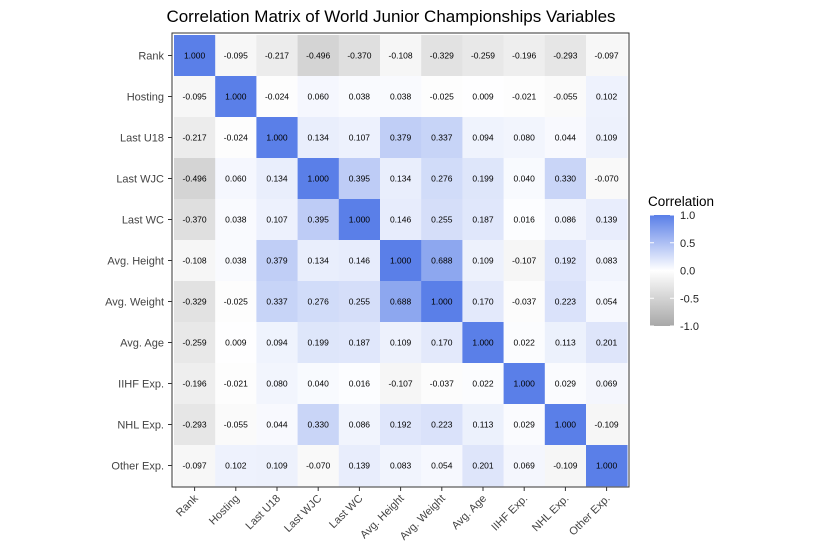 The image size is (830, 554). What do you see at coordinates (236, 425) in the screenshot?
I see `cell-value-label: -0.055` at bounding box center [236, 425].